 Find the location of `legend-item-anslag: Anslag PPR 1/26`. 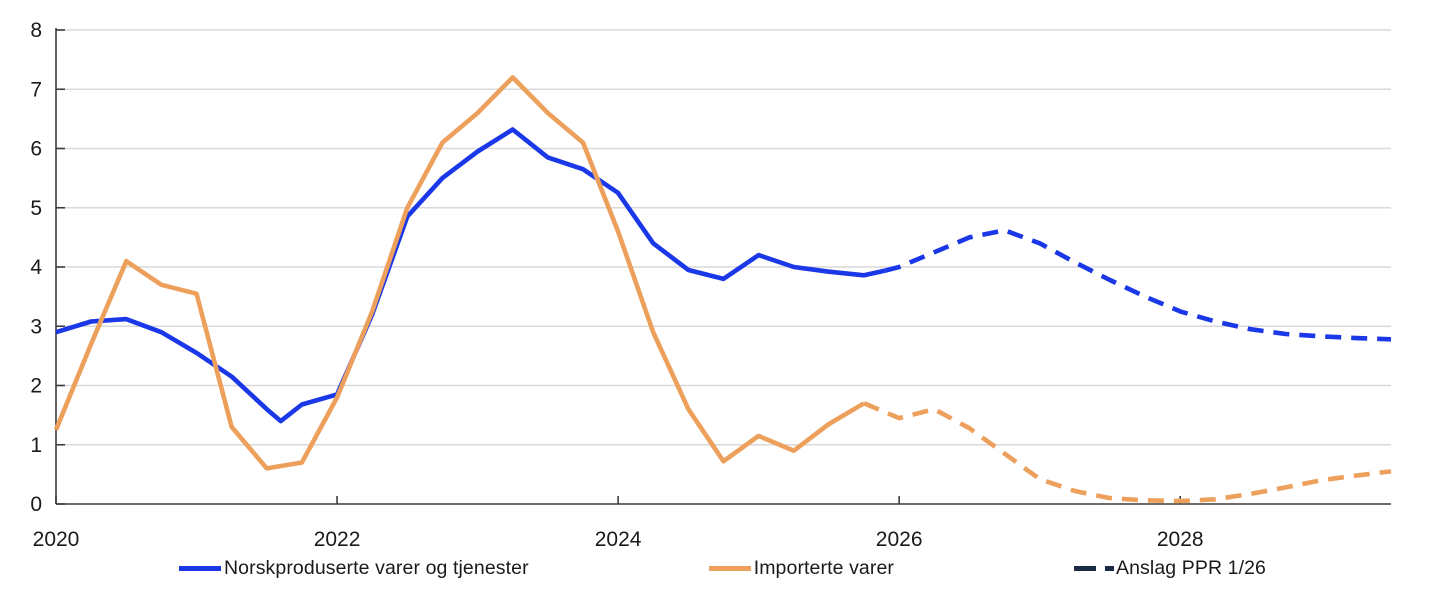

legend-item-anslag: Anslag PPR 1/26 is located at coordinates (1170, 568).